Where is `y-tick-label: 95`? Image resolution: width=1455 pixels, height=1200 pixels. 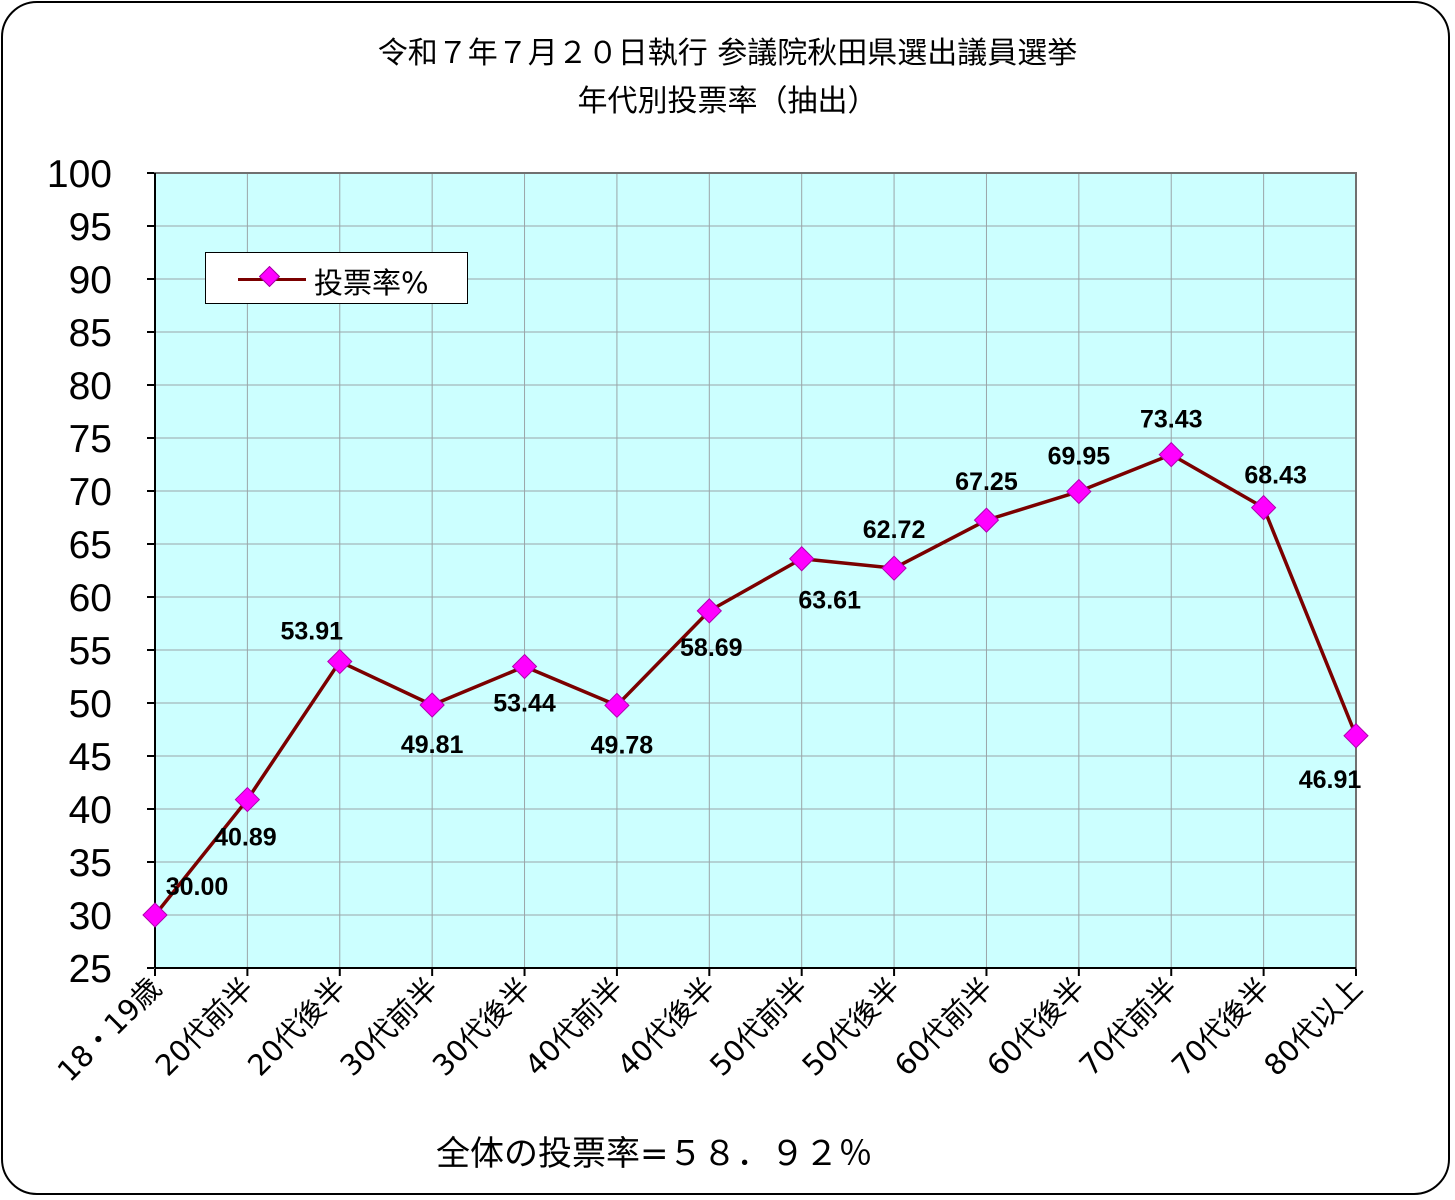
y-tick-label: 95 is located at coordinates (90, 227).